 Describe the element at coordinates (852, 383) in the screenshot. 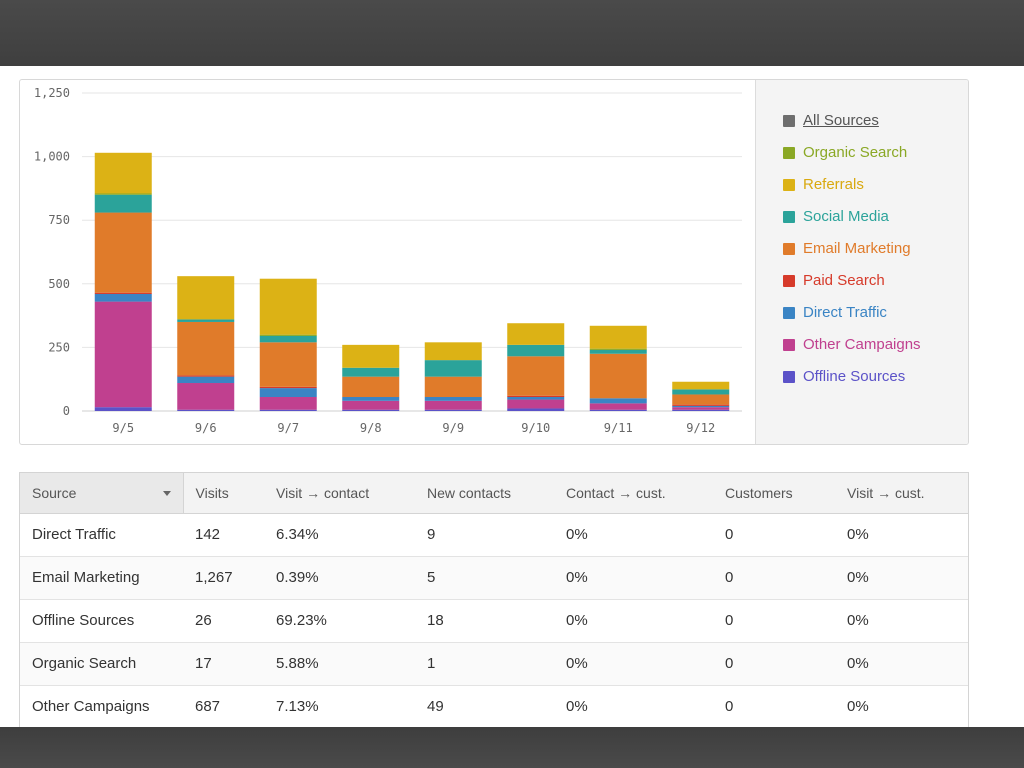

I see `legend-item: Offline Sources` at that location.